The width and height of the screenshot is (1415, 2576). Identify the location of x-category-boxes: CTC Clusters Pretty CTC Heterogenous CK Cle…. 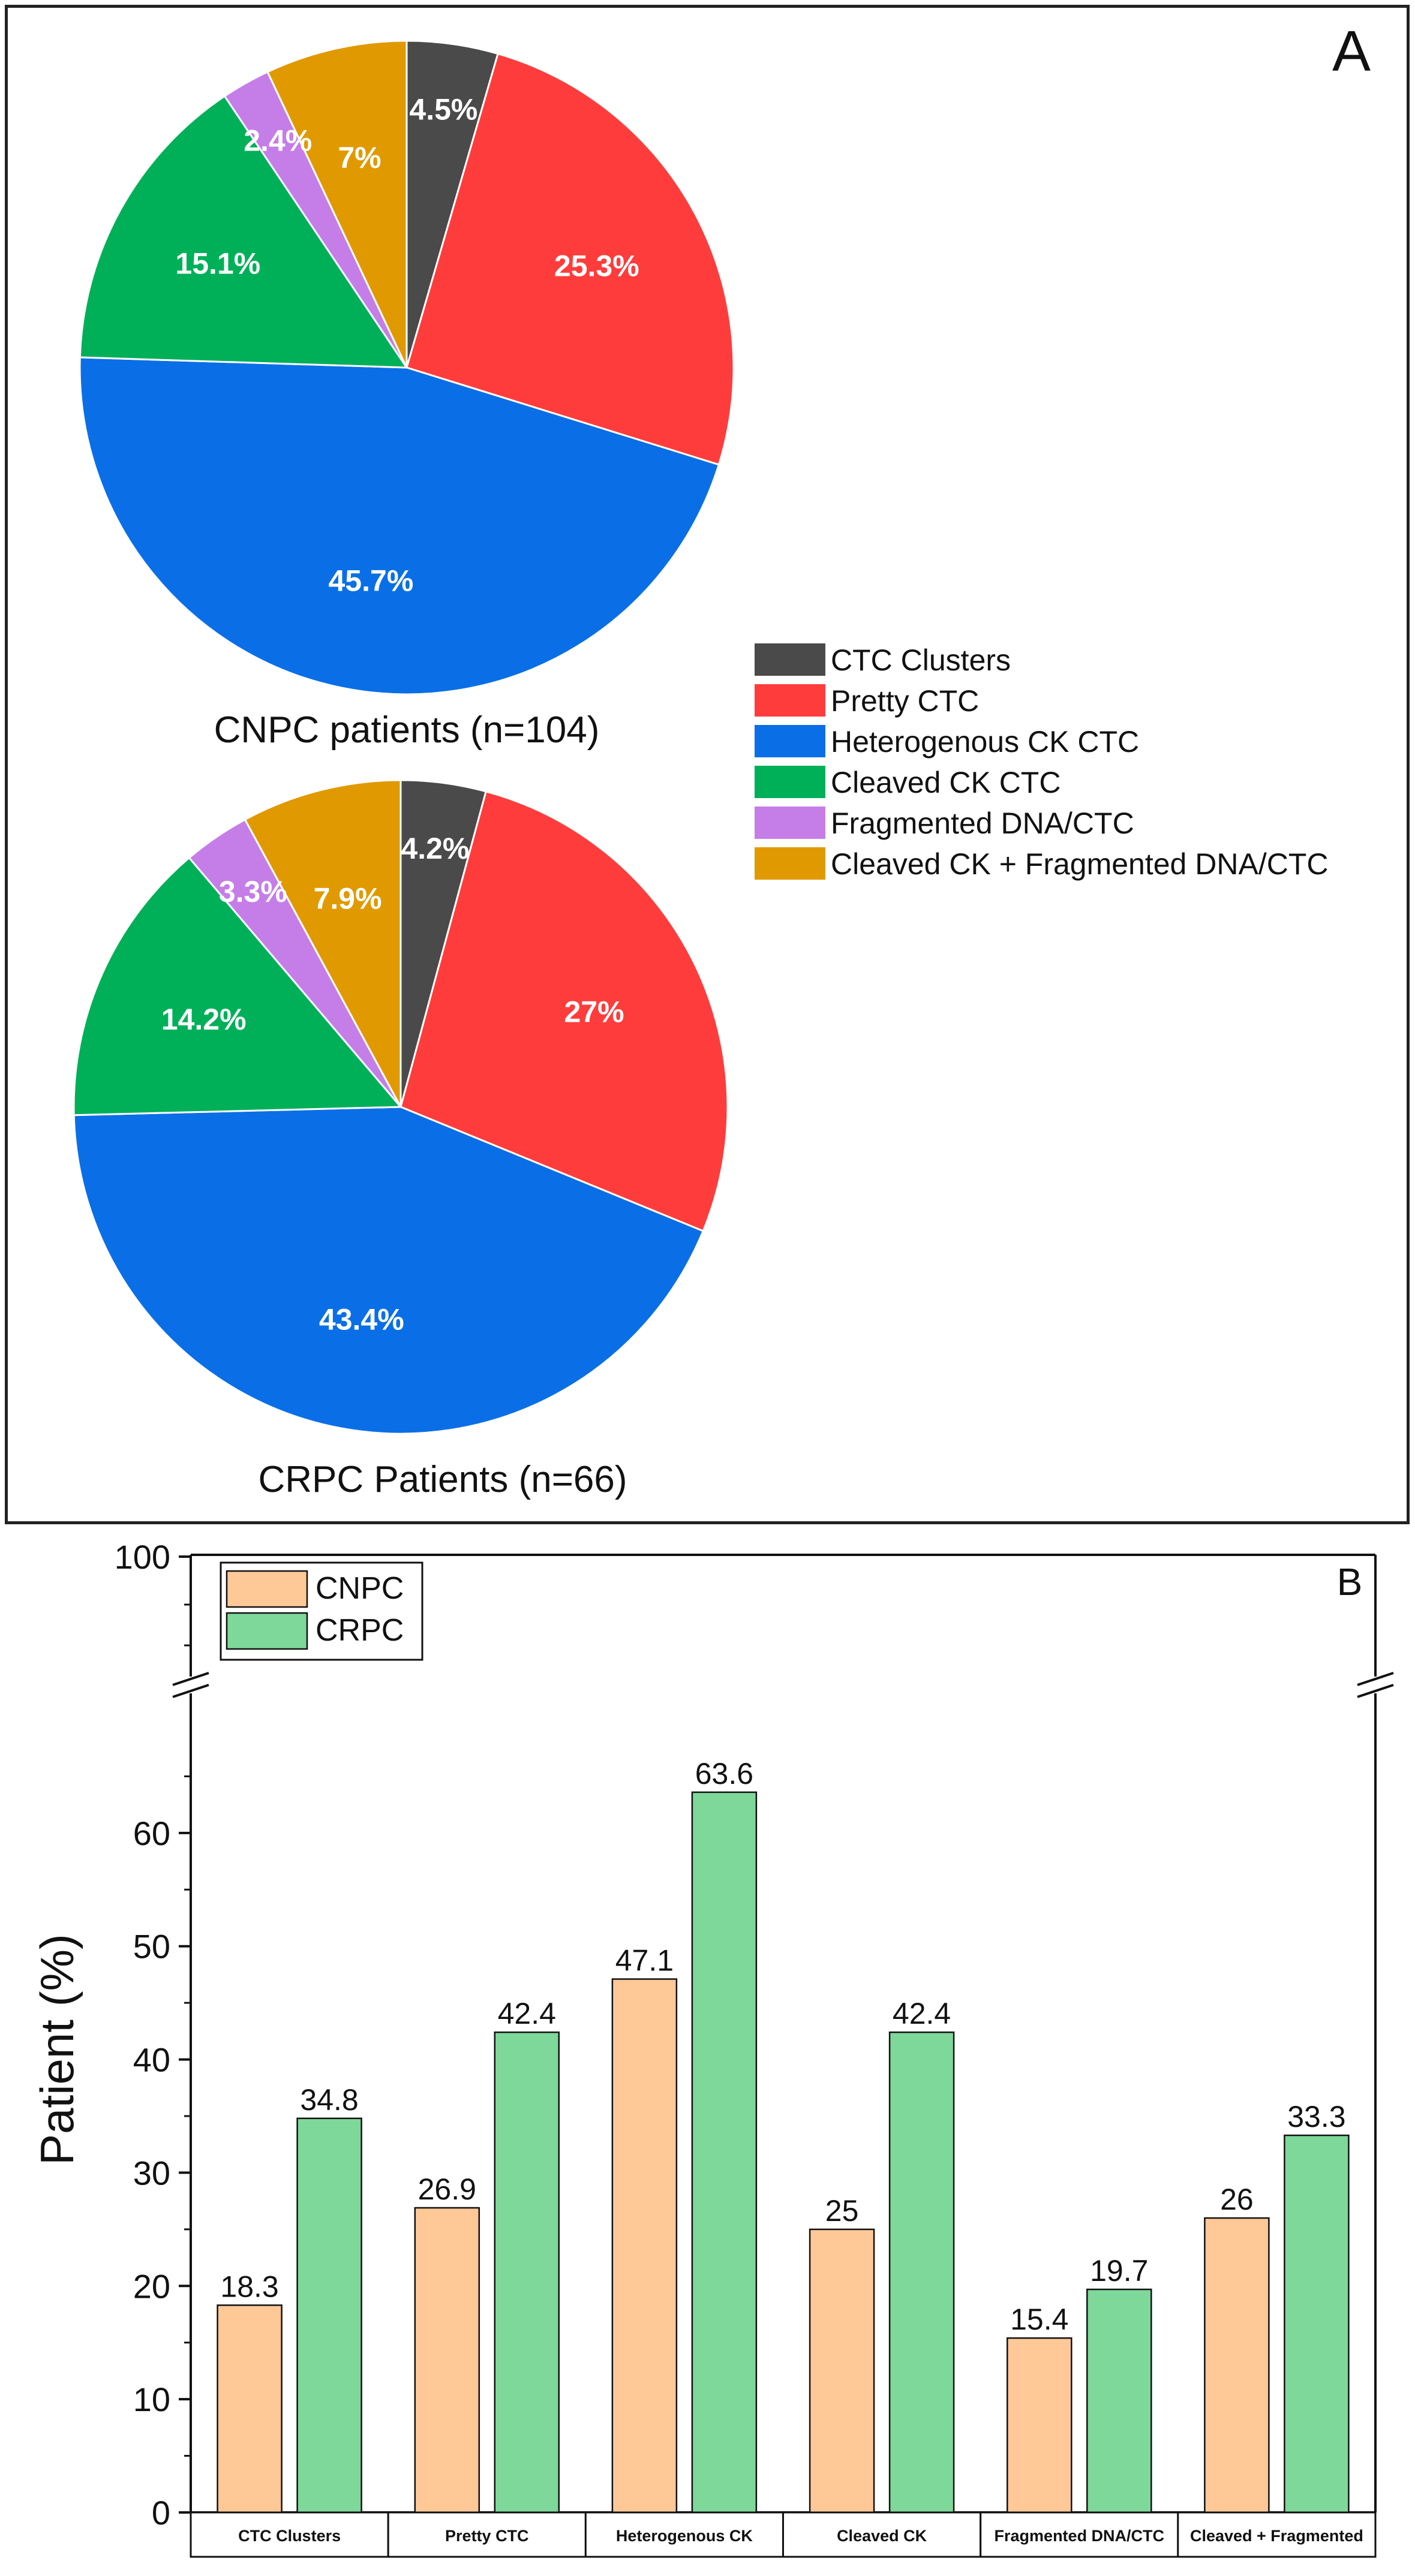
(783, 2534).